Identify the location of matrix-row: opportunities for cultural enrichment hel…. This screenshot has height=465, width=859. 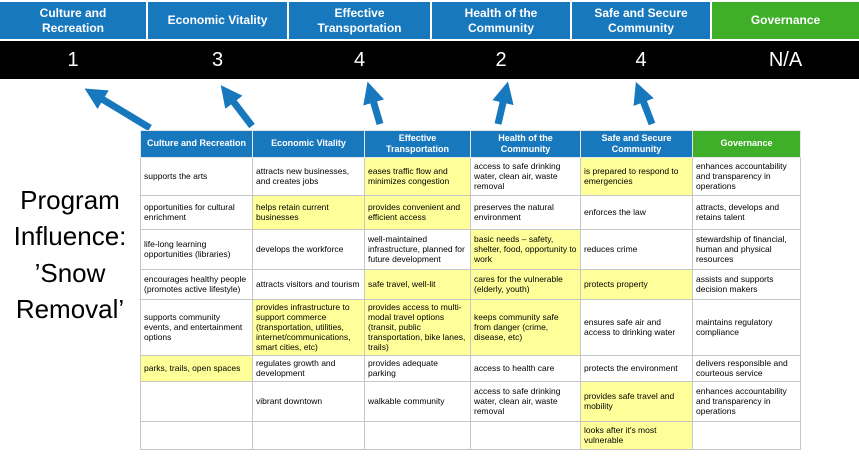
(470, 212).